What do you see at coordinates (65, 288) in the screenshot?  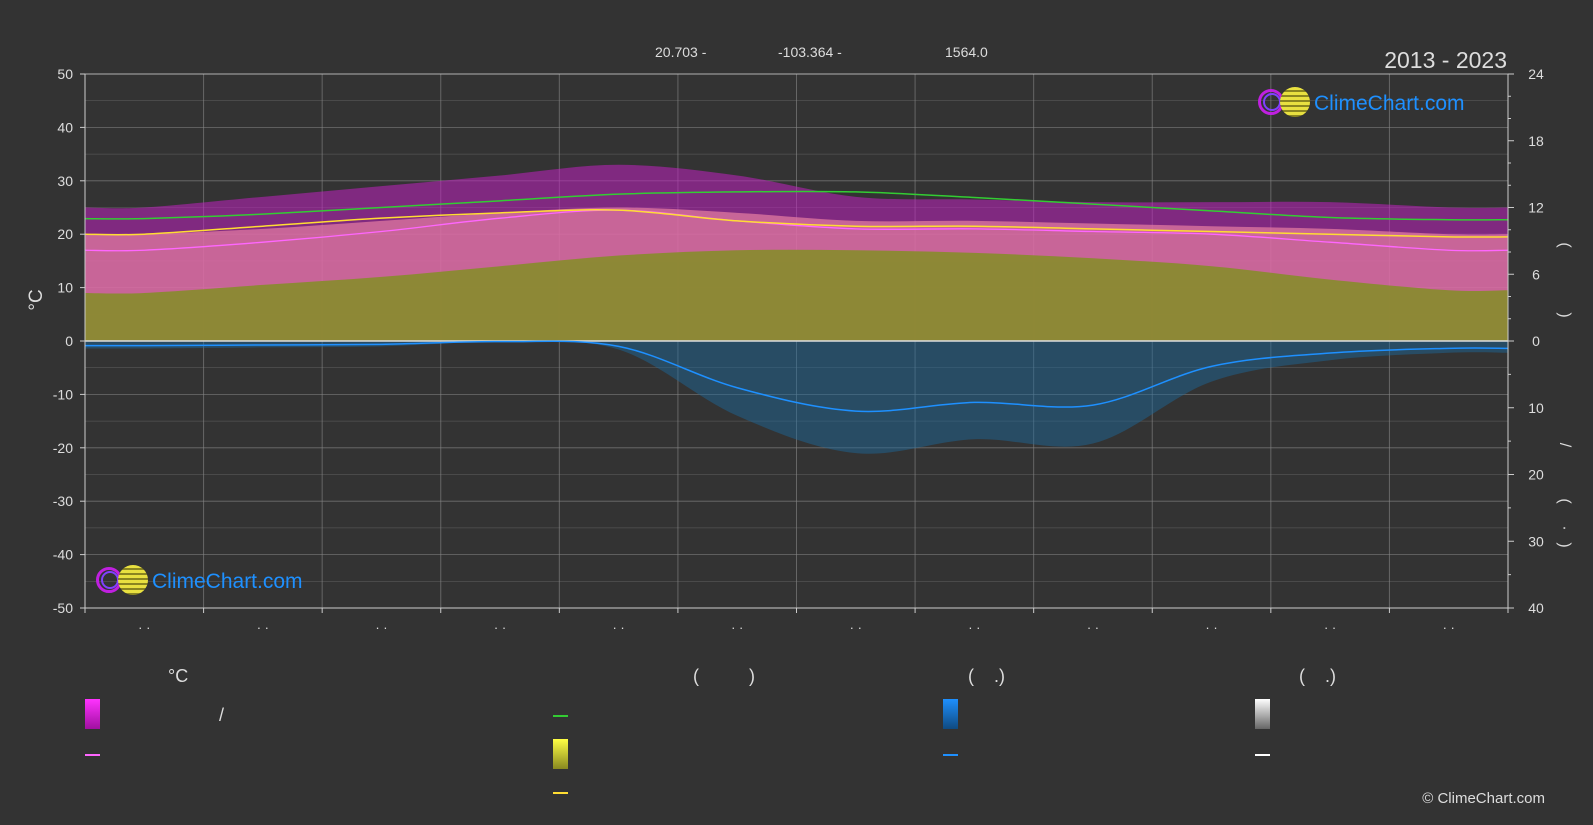 I see `left-tick-label: 10` at bounding box center [65, 288].